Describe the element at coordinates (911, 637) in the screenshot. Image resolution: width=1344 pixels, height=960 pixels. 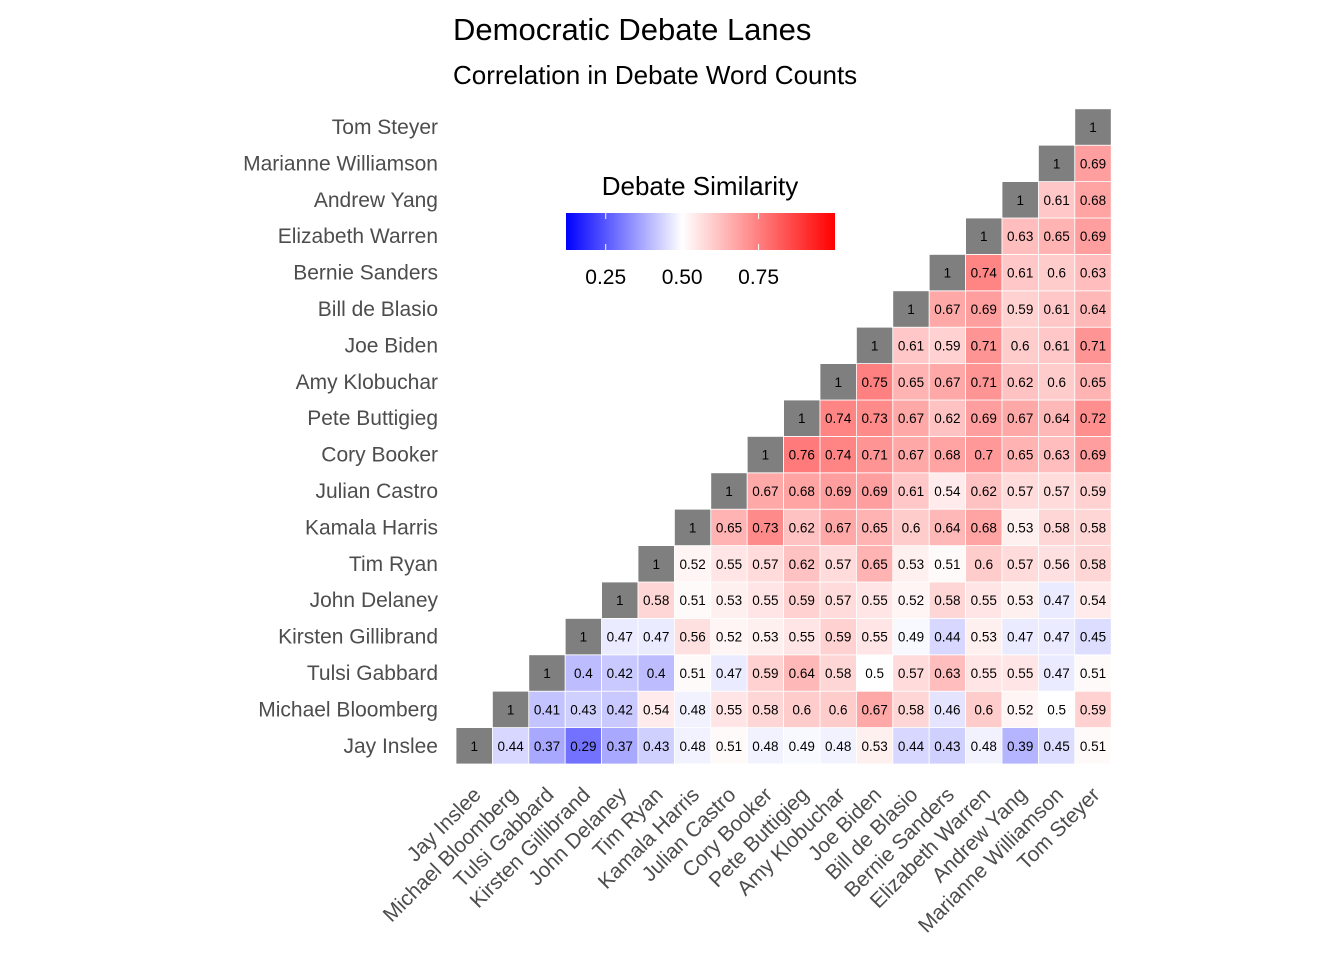
I see `cell-value-label: 0.49` at that location.